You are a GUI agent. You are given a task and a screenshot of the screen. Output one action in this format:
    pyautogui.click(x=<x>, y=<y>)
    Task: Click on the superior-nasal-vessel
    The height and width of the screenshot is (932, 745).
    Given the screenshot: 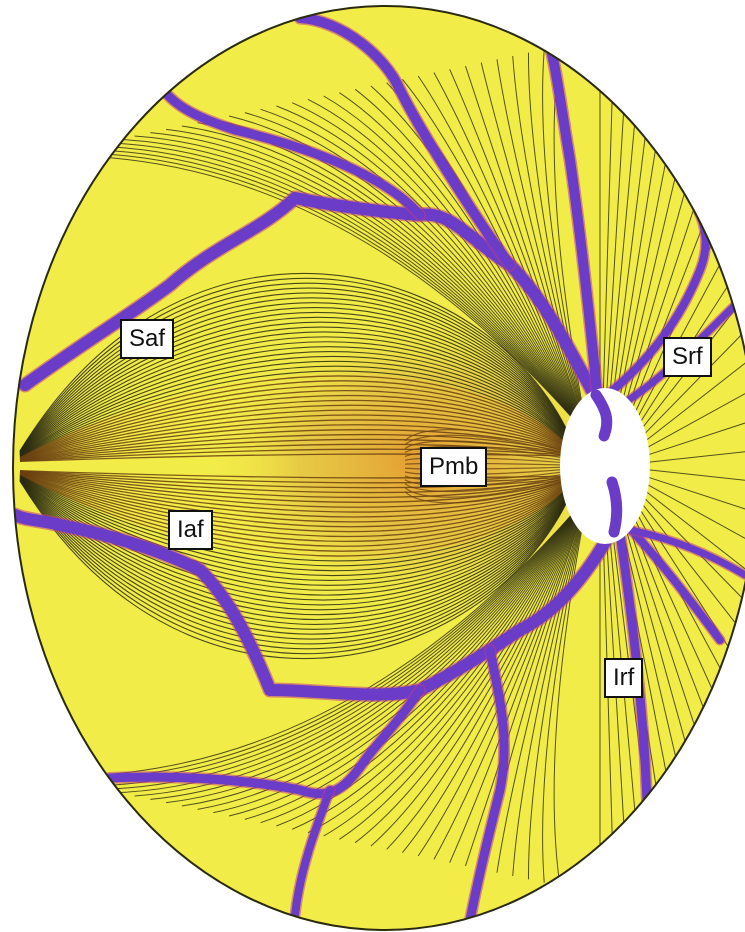 What is the action you would take?
    pyautogui.click(x=573, y=221)
    